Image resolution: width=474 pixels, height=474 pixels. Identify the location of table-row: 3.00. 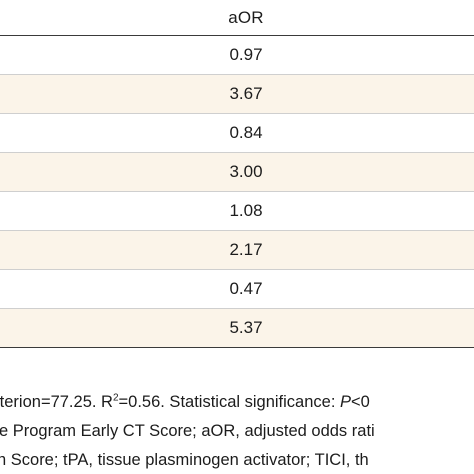
(237, 172).